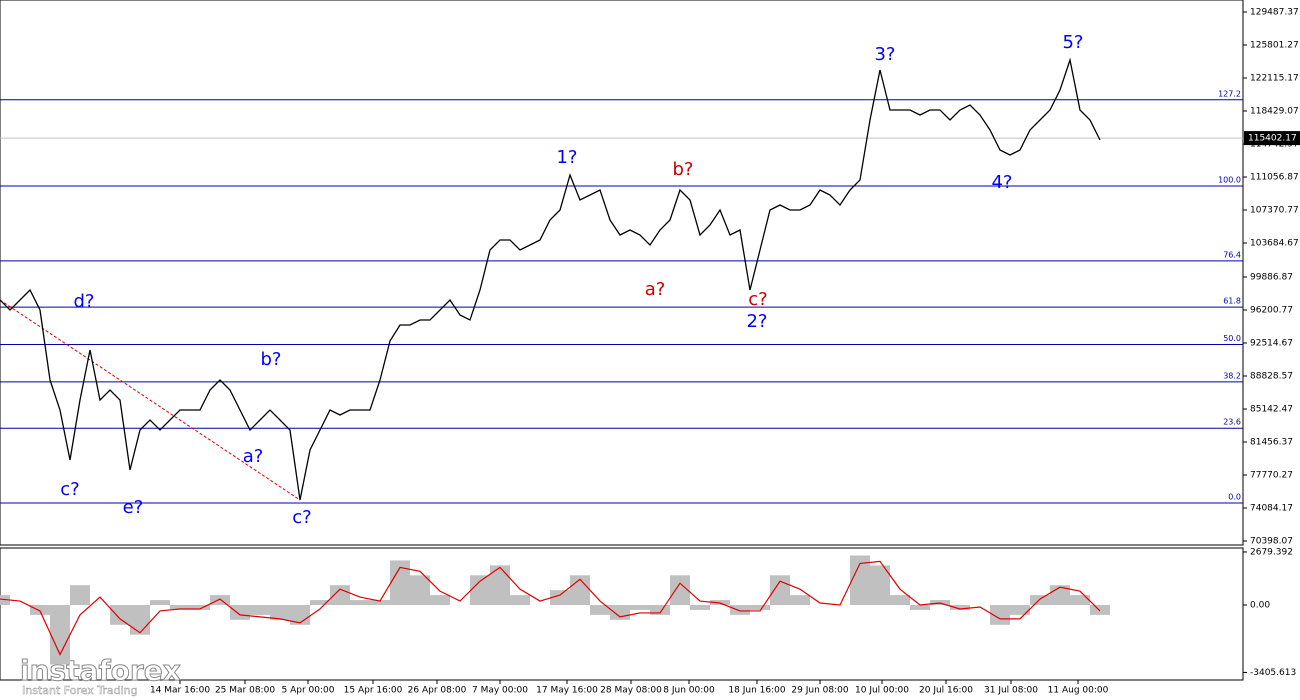  I want to click on y-tick-label: 125801.27, so click(1274, 46).